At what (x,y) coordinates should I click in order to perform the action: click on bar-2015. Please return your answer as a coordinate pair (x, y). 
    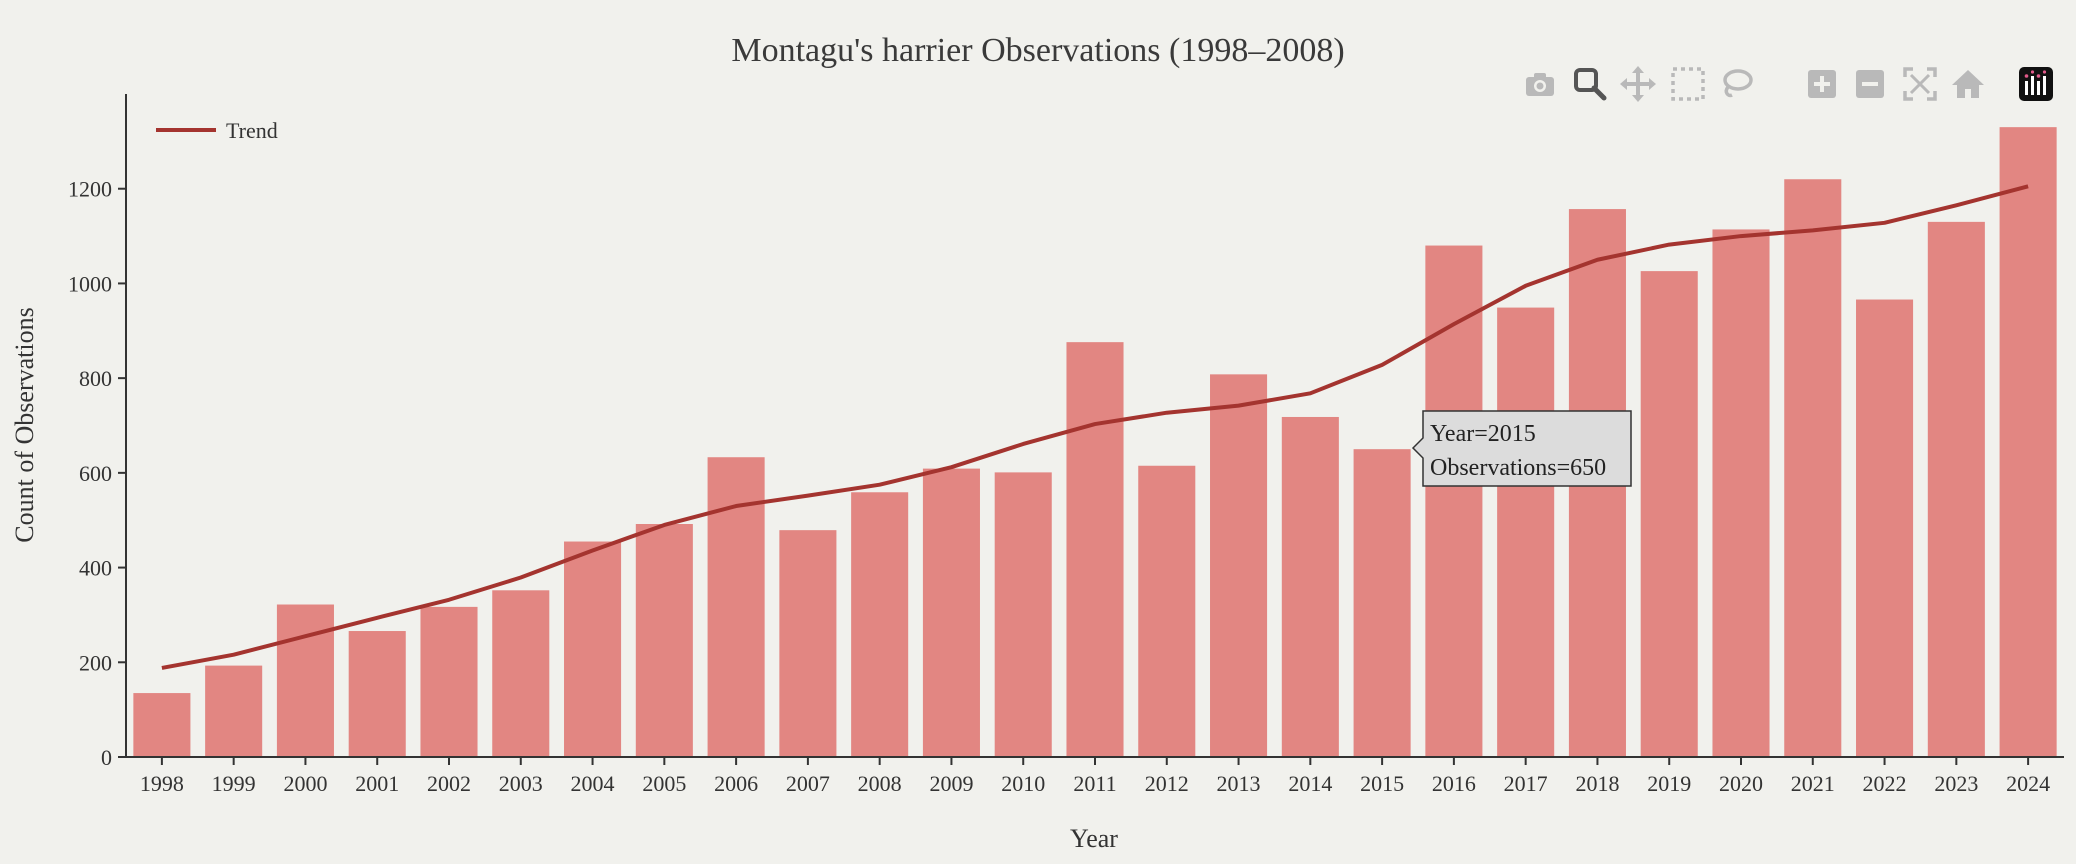
    Looking at the image, I should click on (1382, 603).